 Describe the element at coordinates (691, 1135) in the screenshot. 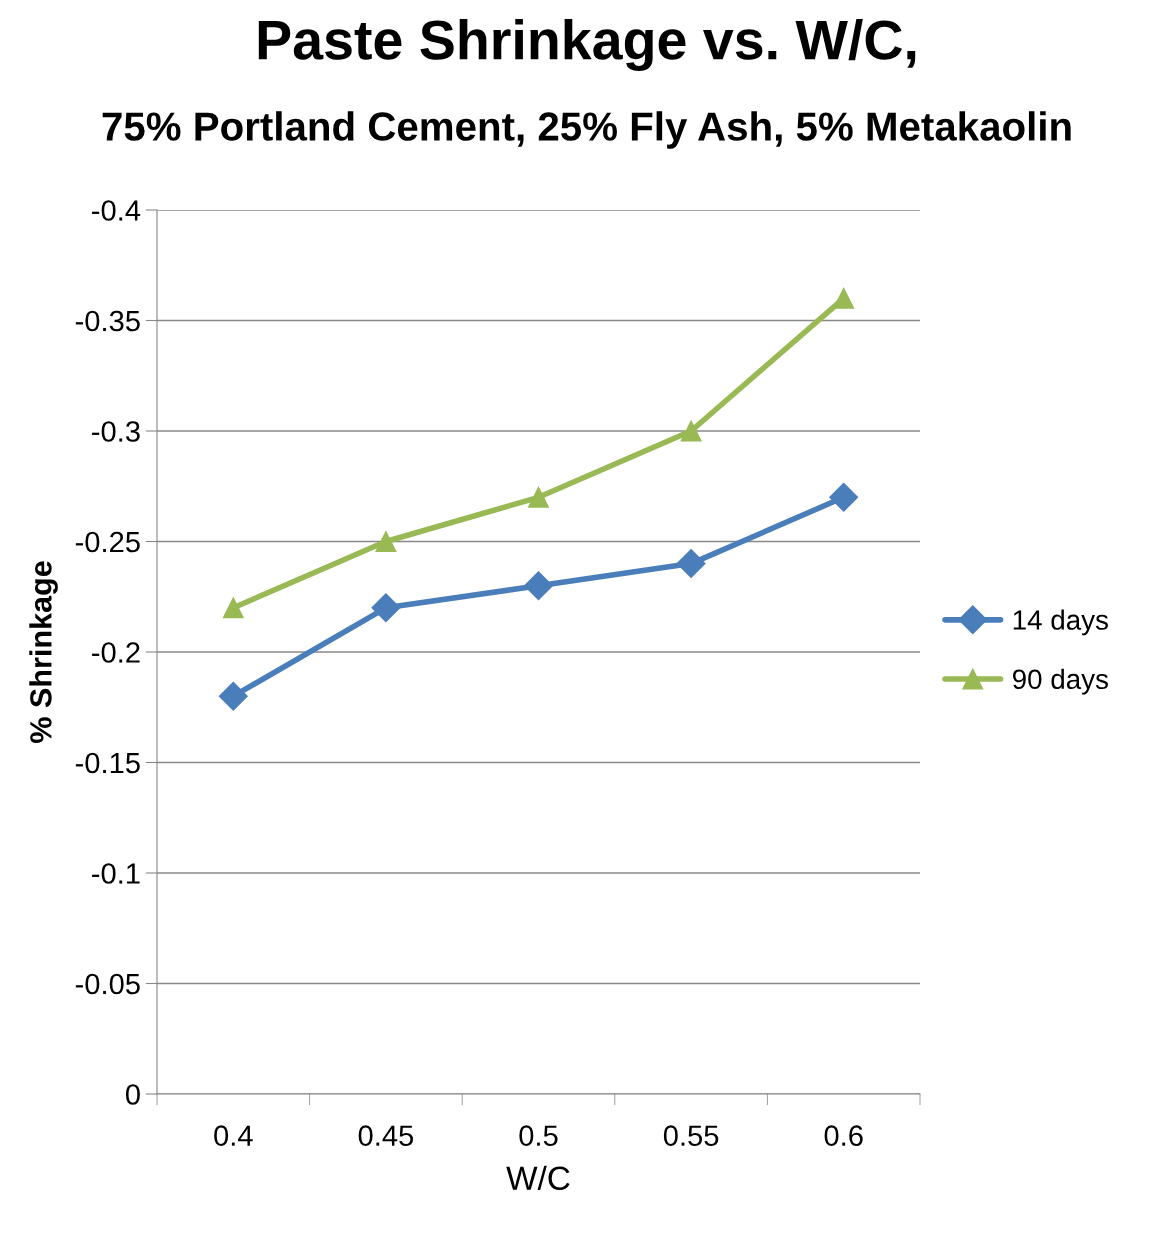

I see `x-tick-label: 0.55` at that location.